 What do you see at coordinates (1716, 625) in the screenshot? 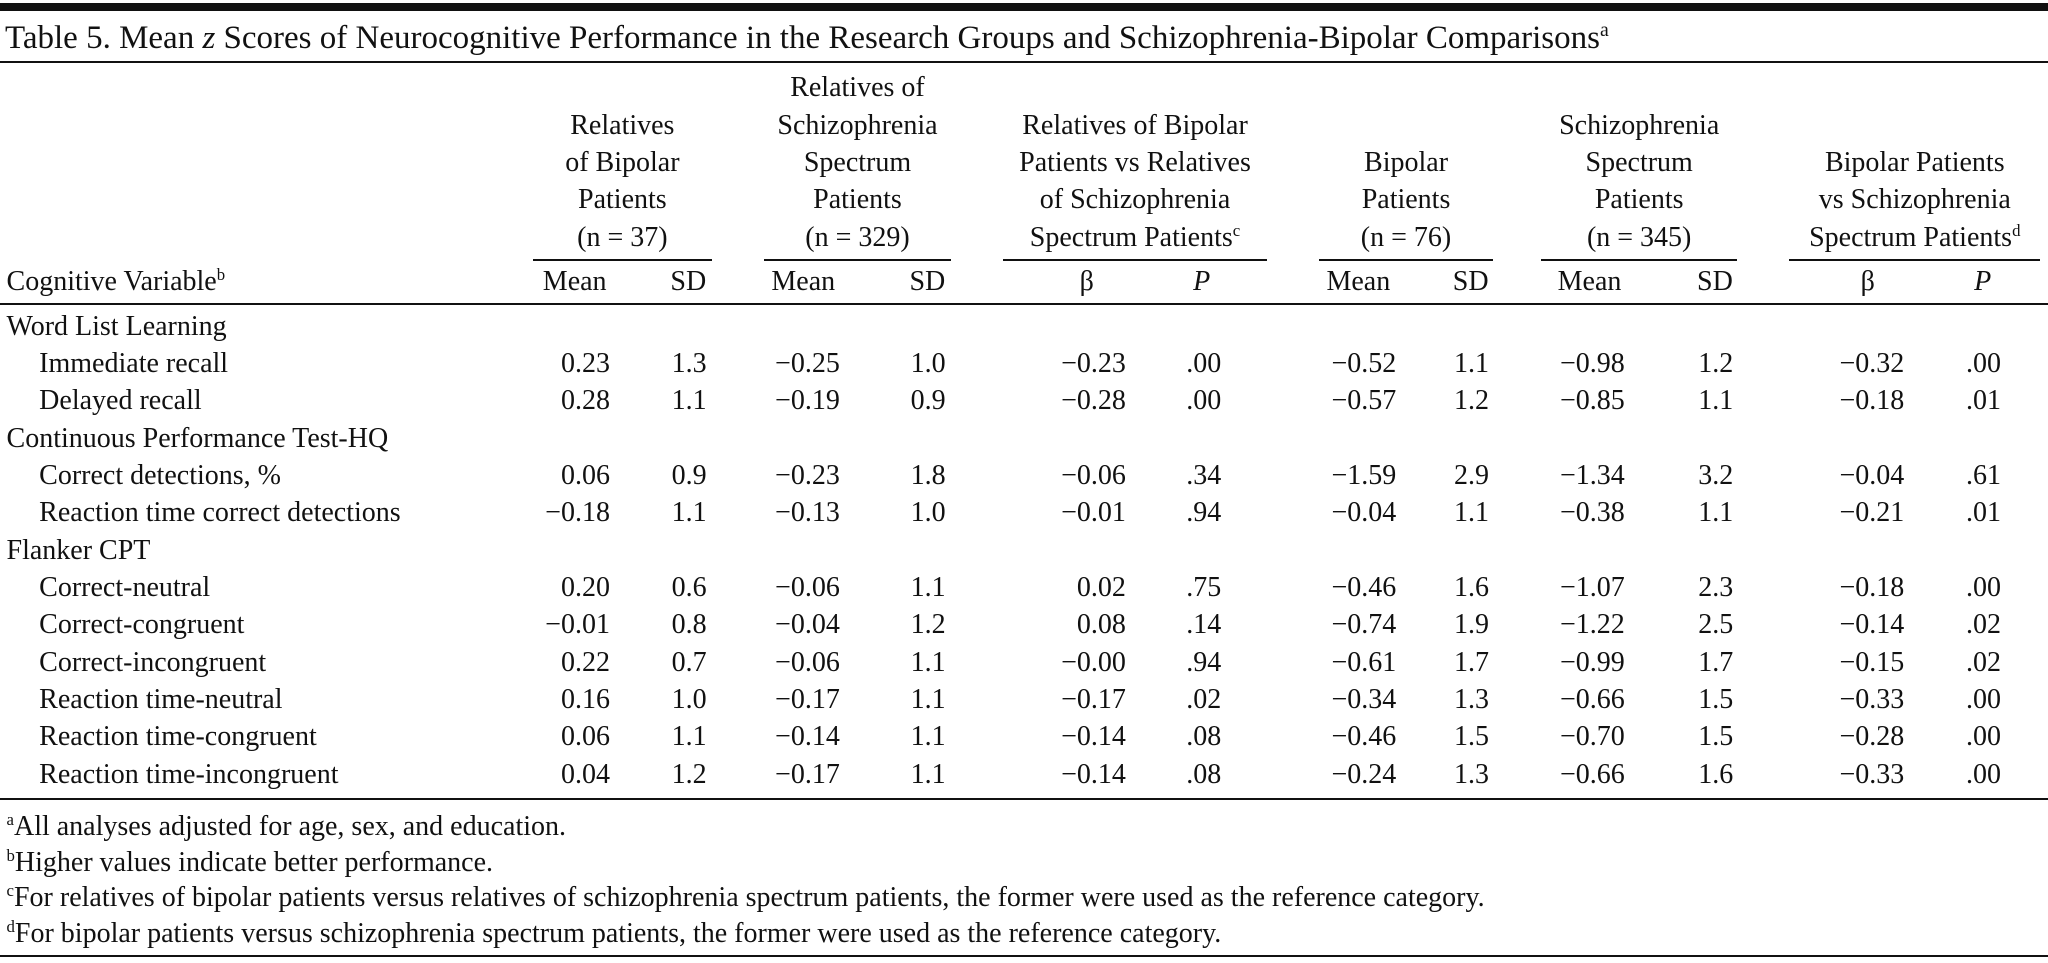
I see `cell-value: 2.5` at bounding box center [1716, 625].